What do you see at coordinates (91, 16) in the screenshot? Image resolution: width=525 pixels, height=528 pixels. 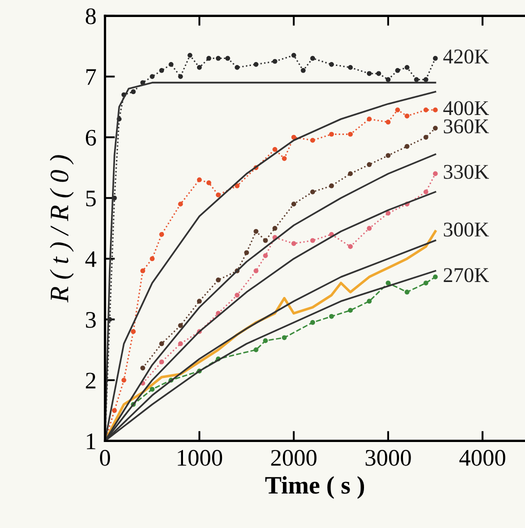 I see `y-tick-label: 8` at bounding box center [91, 16].